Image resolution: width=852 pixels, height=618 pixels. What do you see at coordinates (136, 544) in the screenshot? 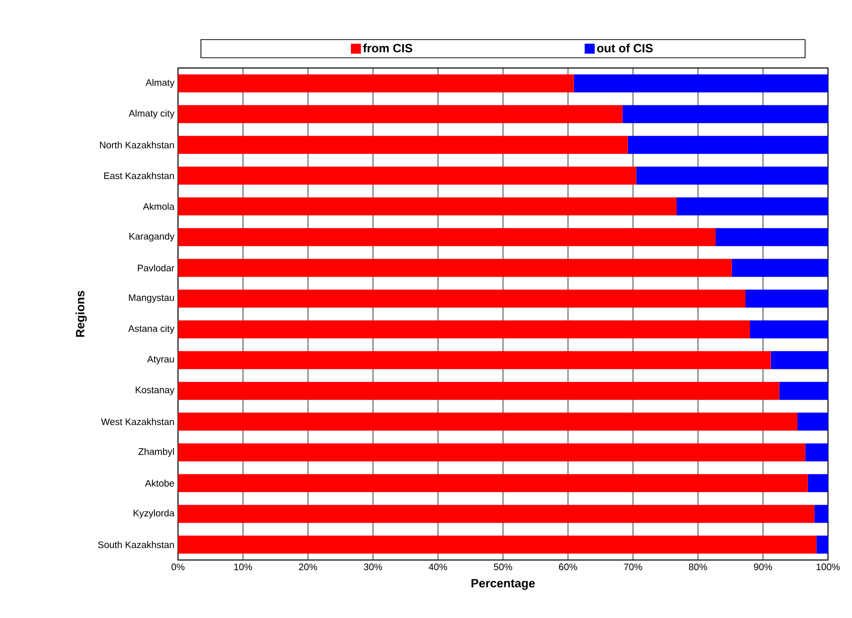
I see `y-tick-label: South Kazakhstan` at bounding box center [136, 544].